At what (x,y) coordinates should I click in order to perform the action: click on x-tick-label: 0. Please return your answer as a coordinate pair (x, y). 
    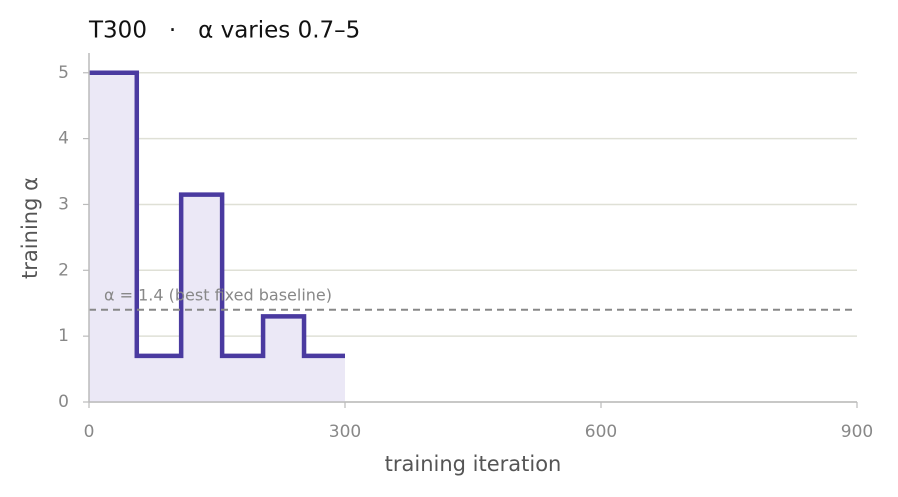
    Looking at the image, I should click on (89, 432).